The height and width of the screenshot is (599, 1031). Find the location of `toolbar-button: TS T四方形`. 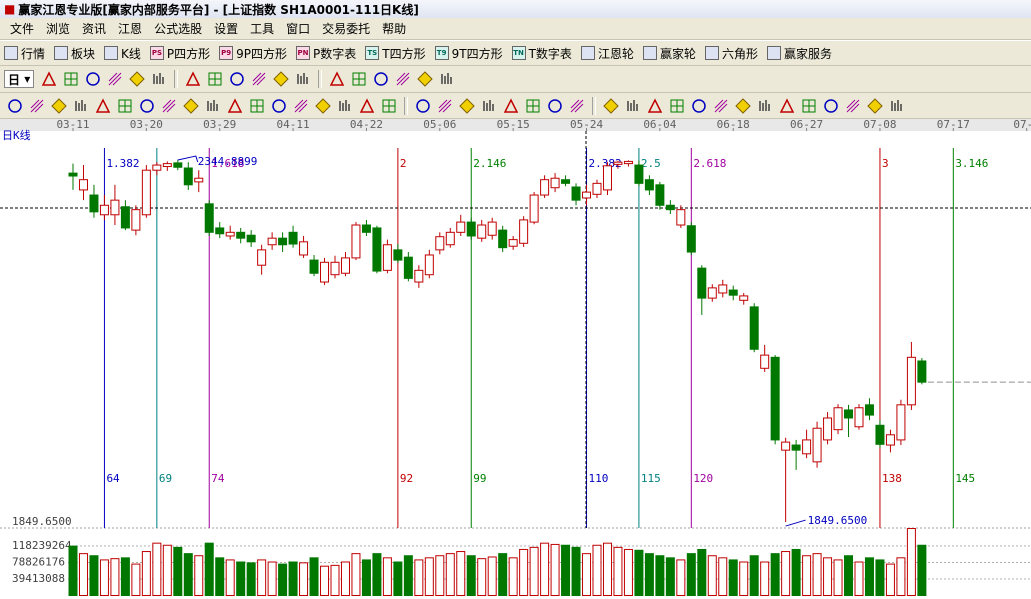

toolbar-button: TS T四方形 is located at coordinates (395, 53).